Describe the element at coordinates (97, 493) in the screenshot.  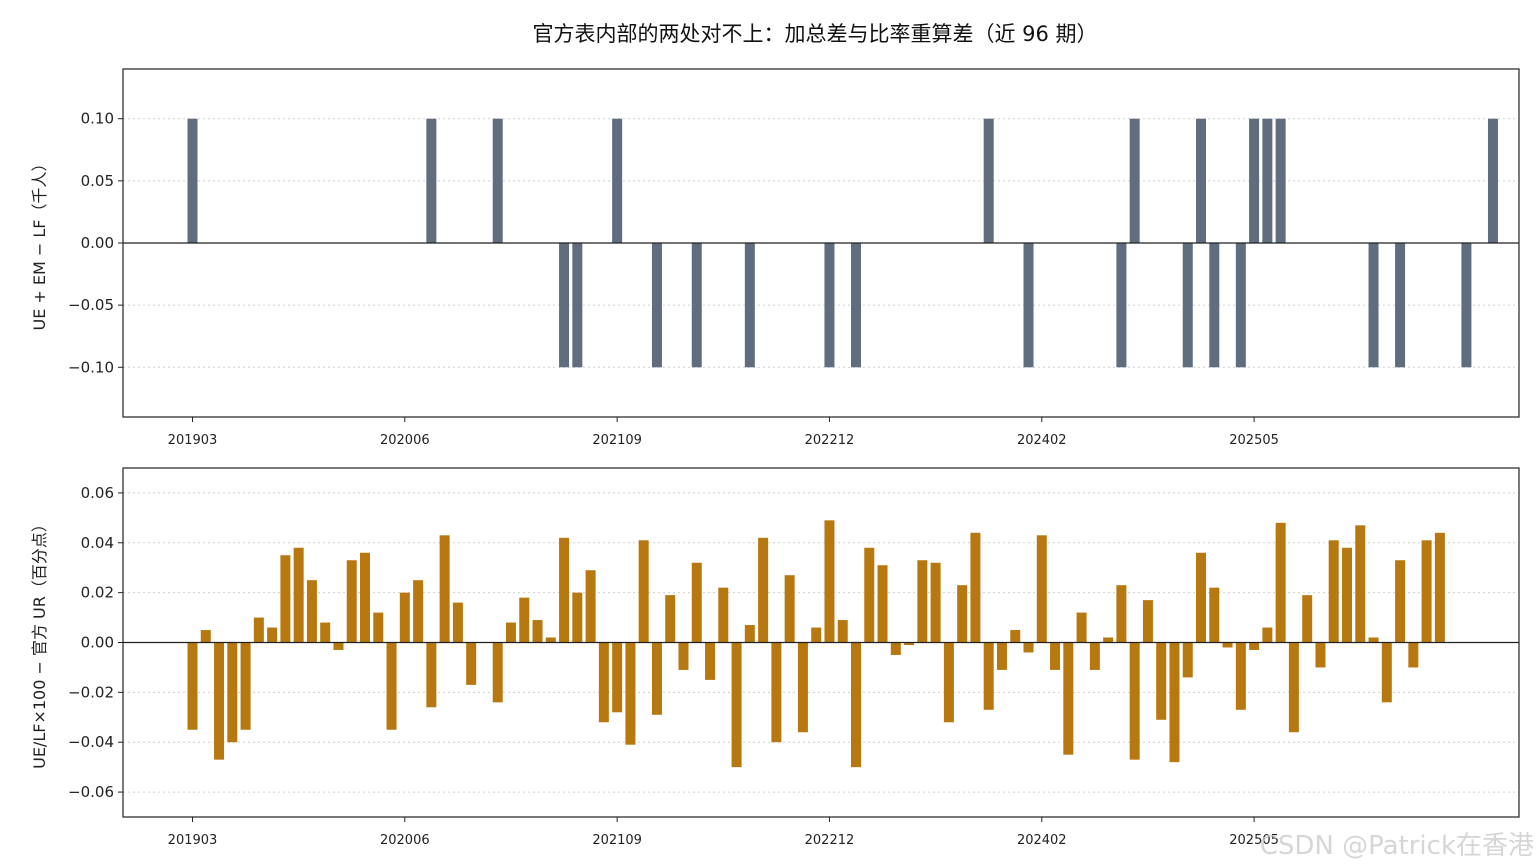
I see `y-tick-label: 0.06` at that location.